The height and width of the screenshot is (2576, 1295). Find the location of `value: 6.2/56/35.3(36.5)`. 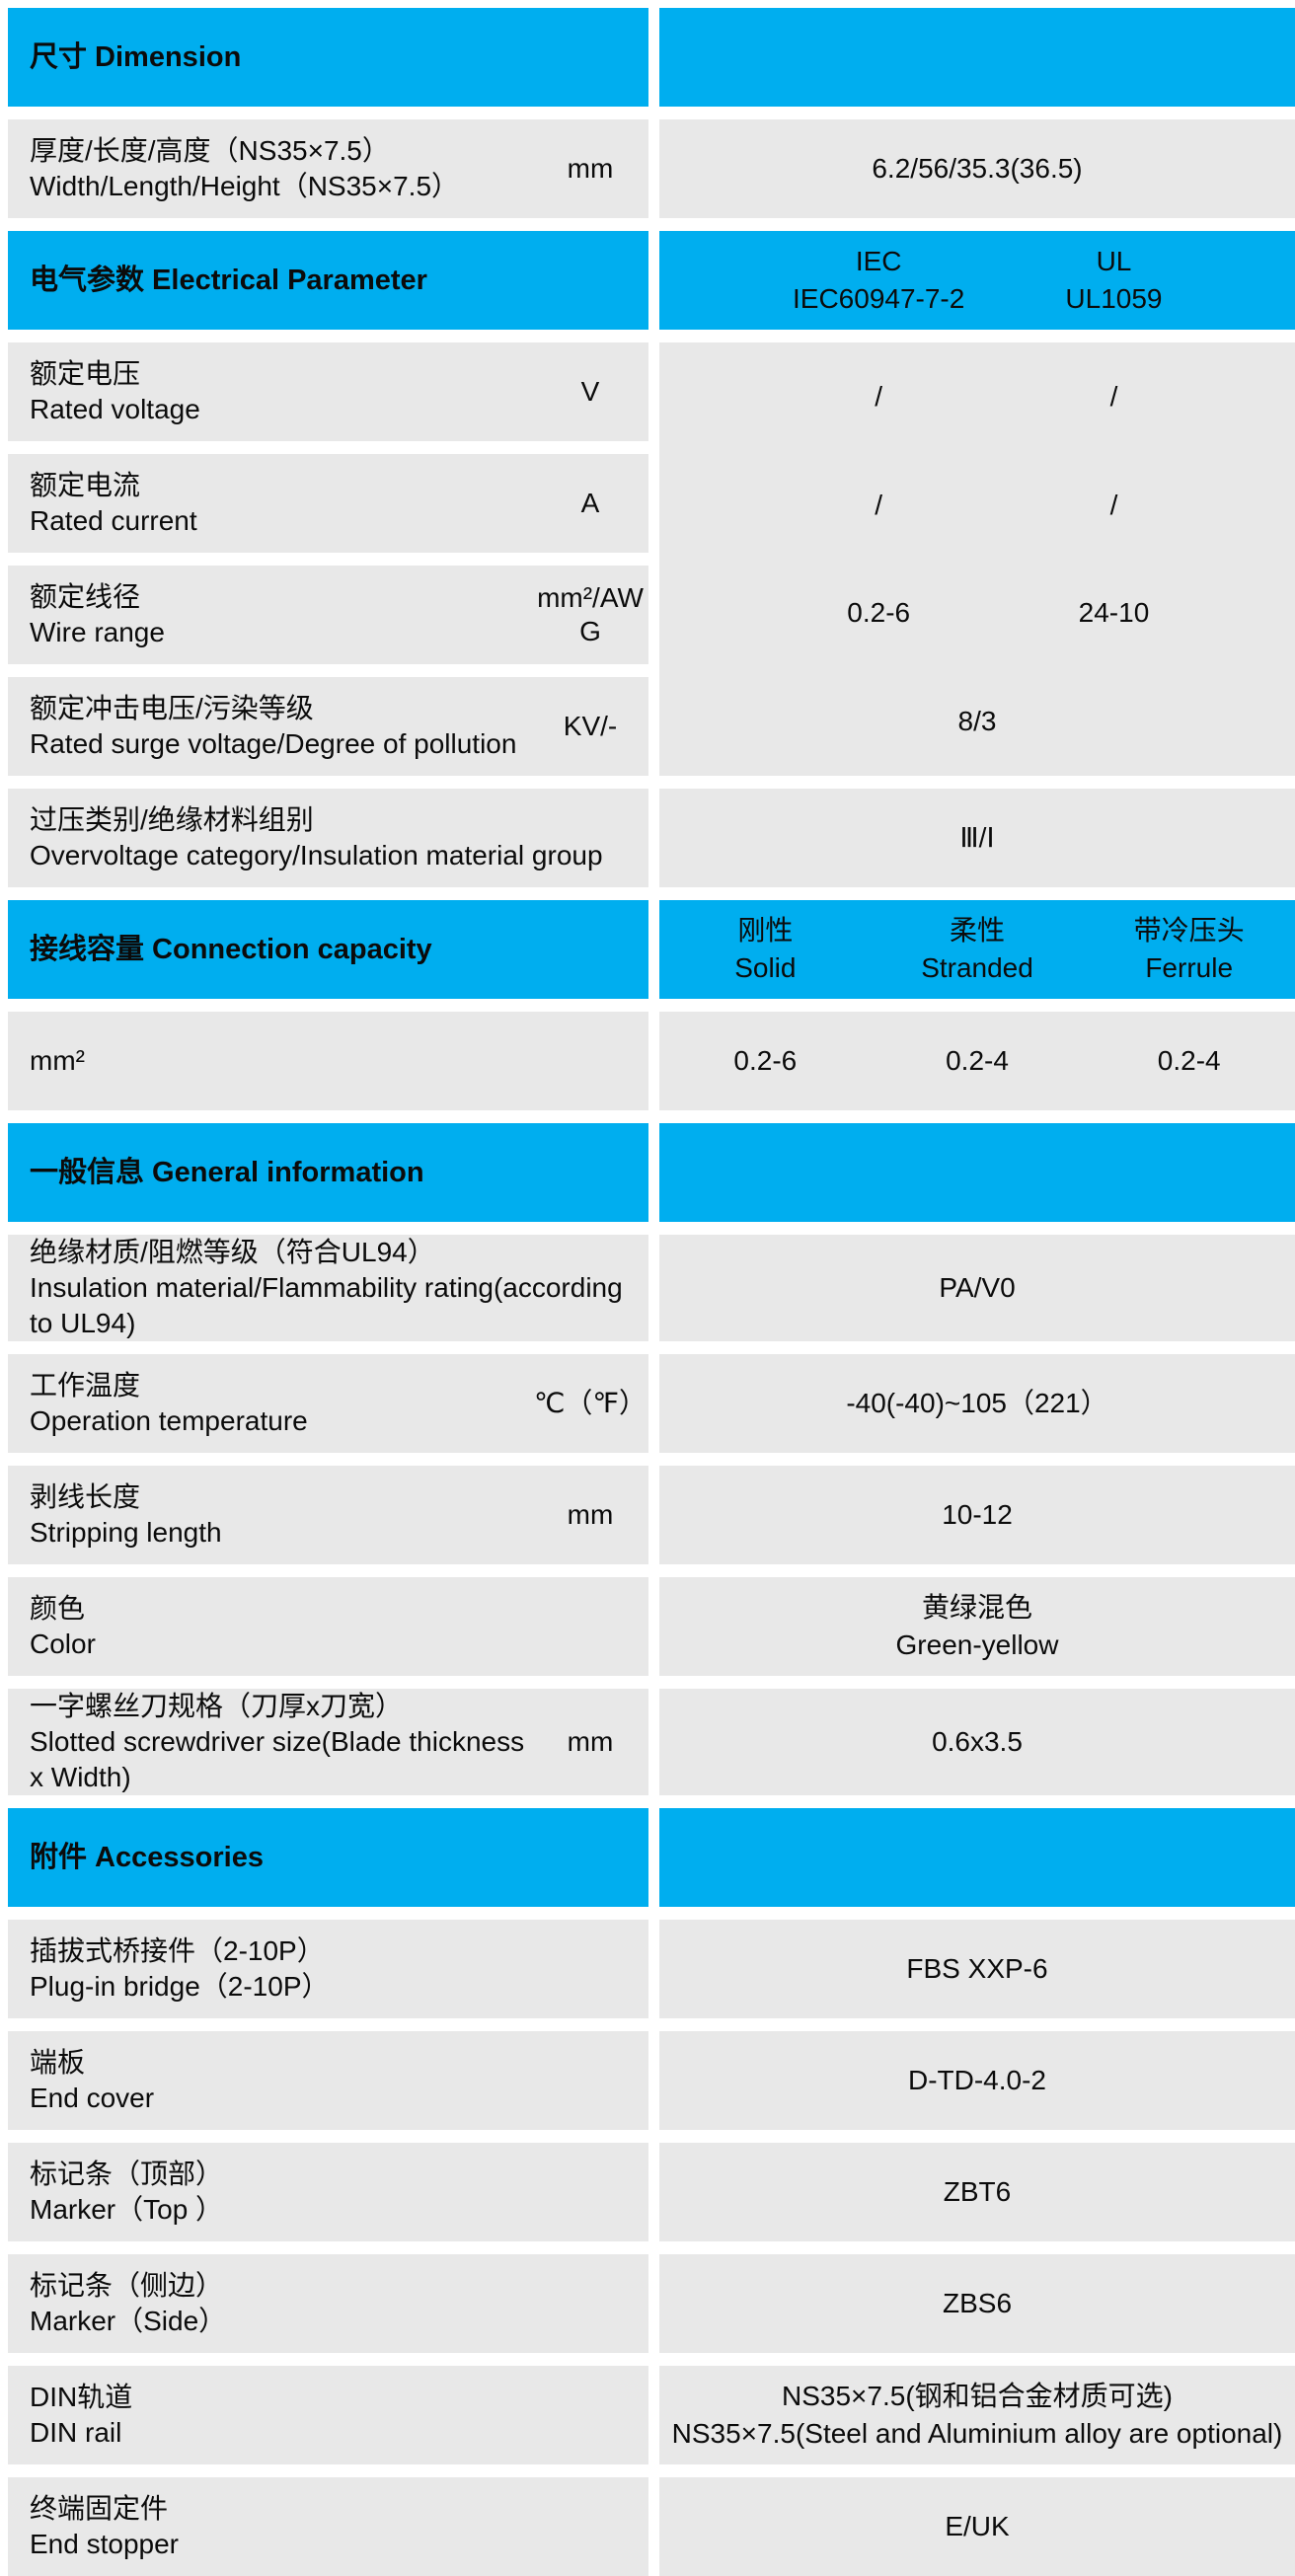

value: 6.2/56/35.3(36.5) is located at coordinates (977, 169).